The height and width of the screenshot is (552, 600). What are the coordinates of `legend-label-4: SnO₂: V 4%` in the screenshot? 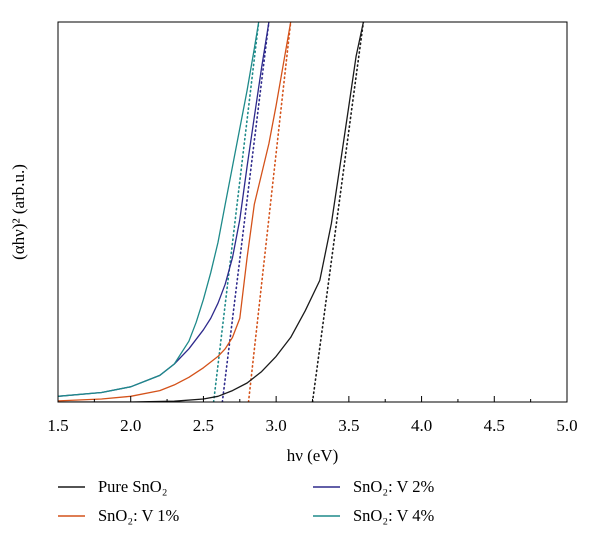 It's located at (393, 515).